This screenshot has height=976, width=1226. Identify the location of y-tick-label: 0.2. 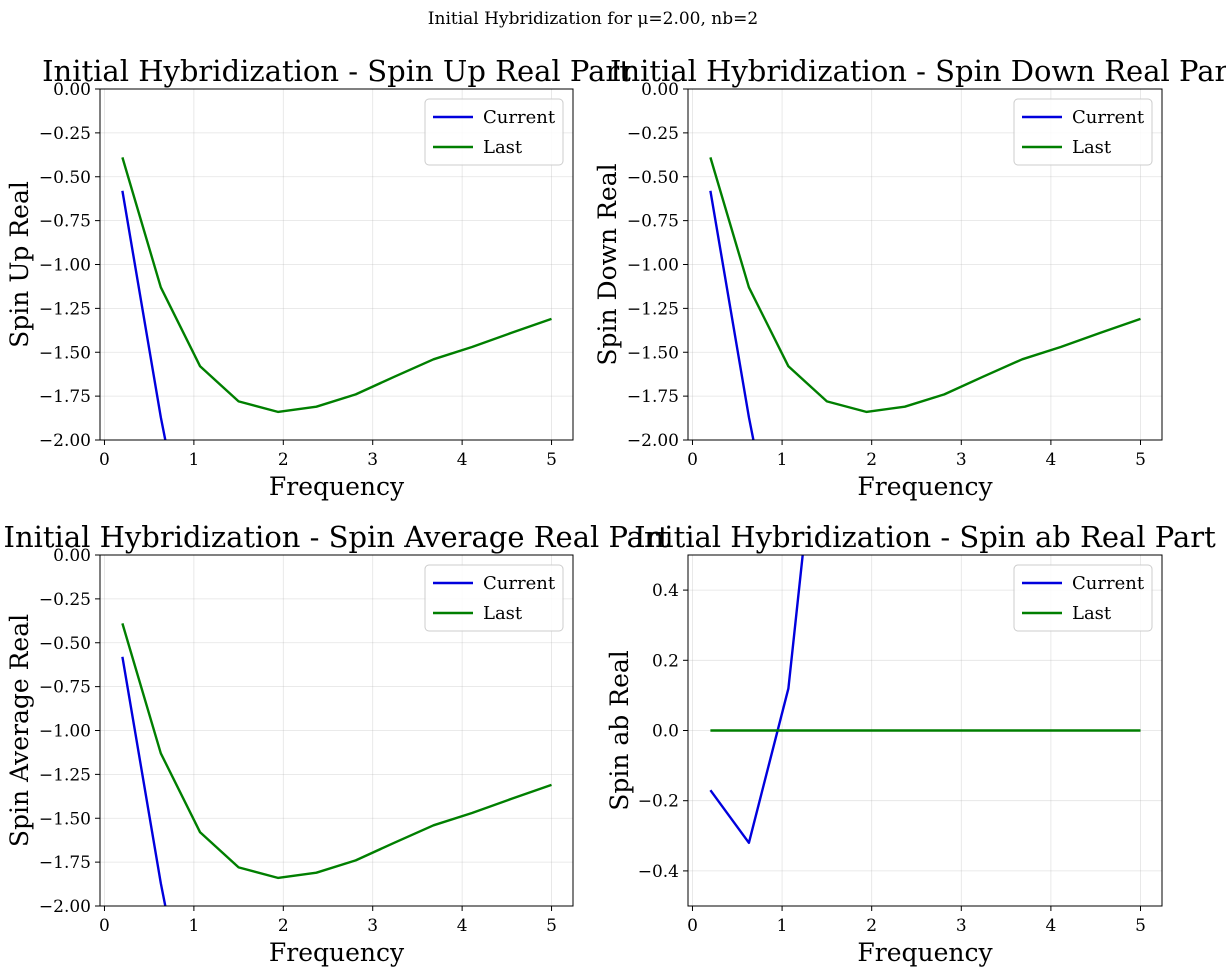
(665, 661).